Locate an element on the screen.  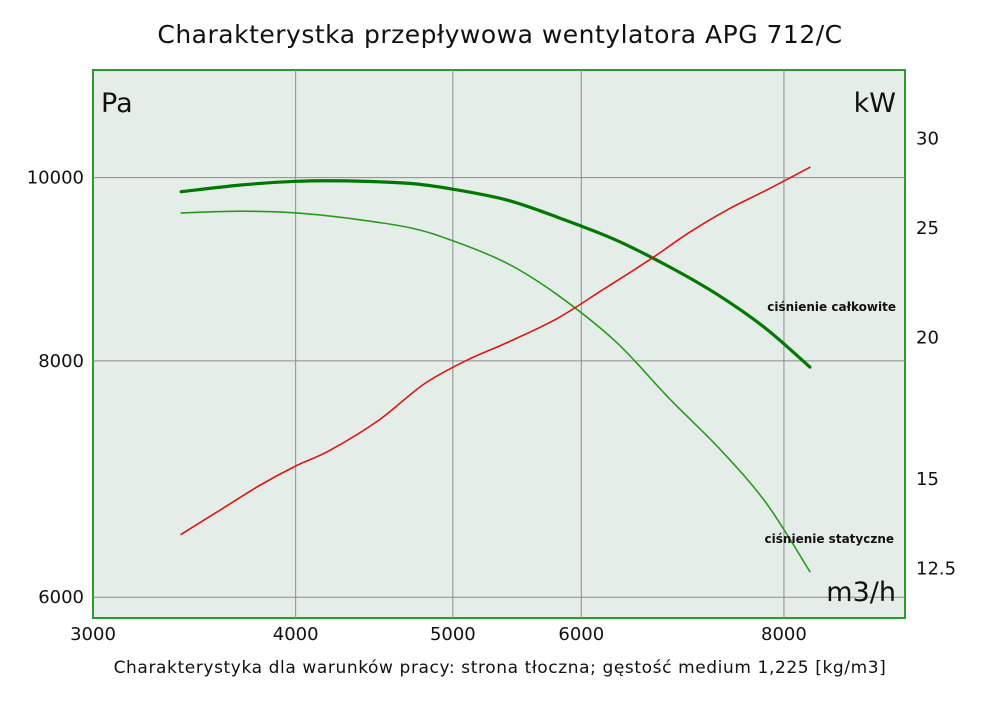
y2-tick-label: 25 is located at coordinates (927, 228).